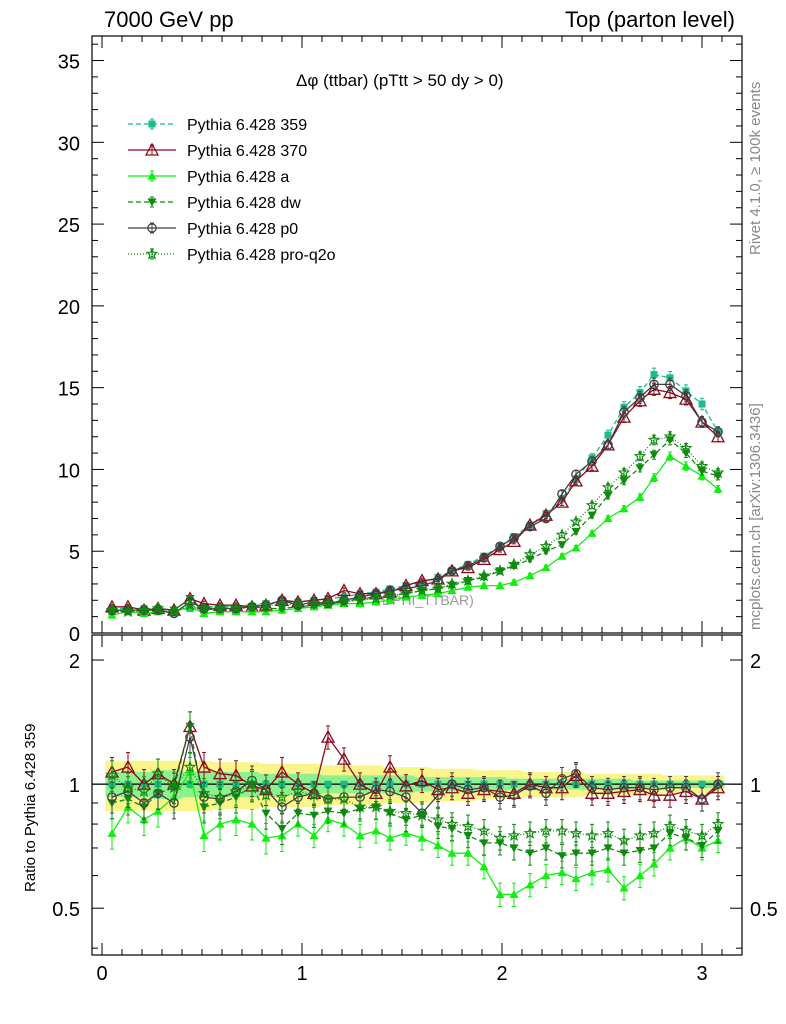 The image size is (786, 1024). What do you see at coordinates (69, 226) in the screenshot?
I see `y-tick-label: 25` at bounding box center [69, 226].